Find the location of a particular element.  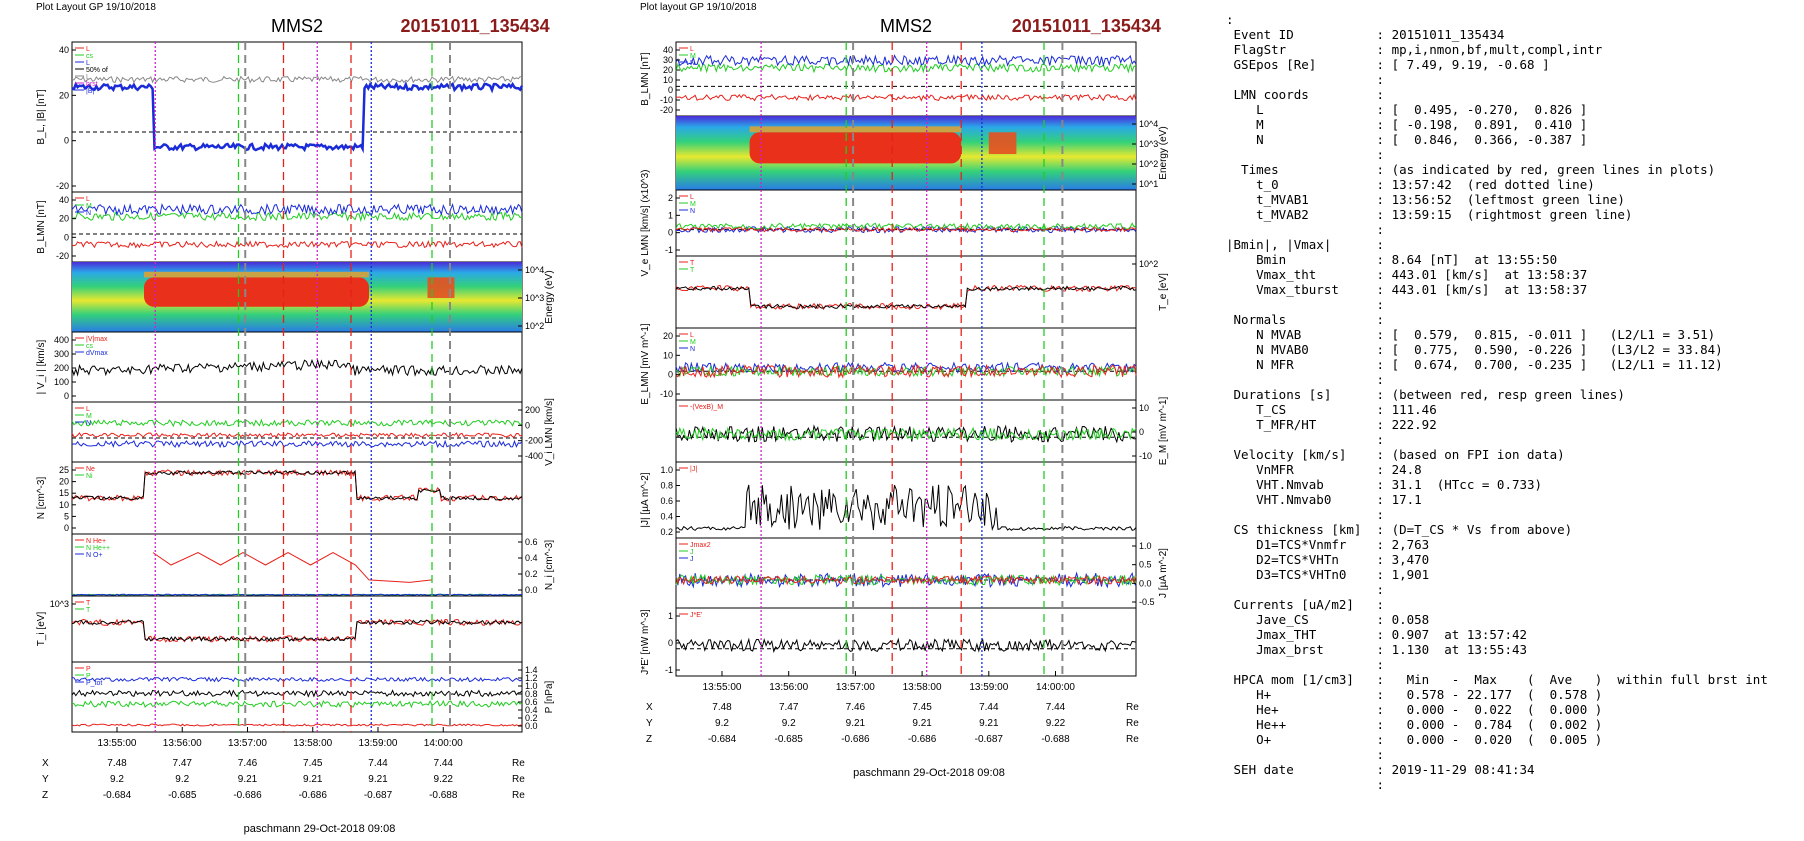

left-spacecraft-title: MMS2 is located at coordinates (297, 26).